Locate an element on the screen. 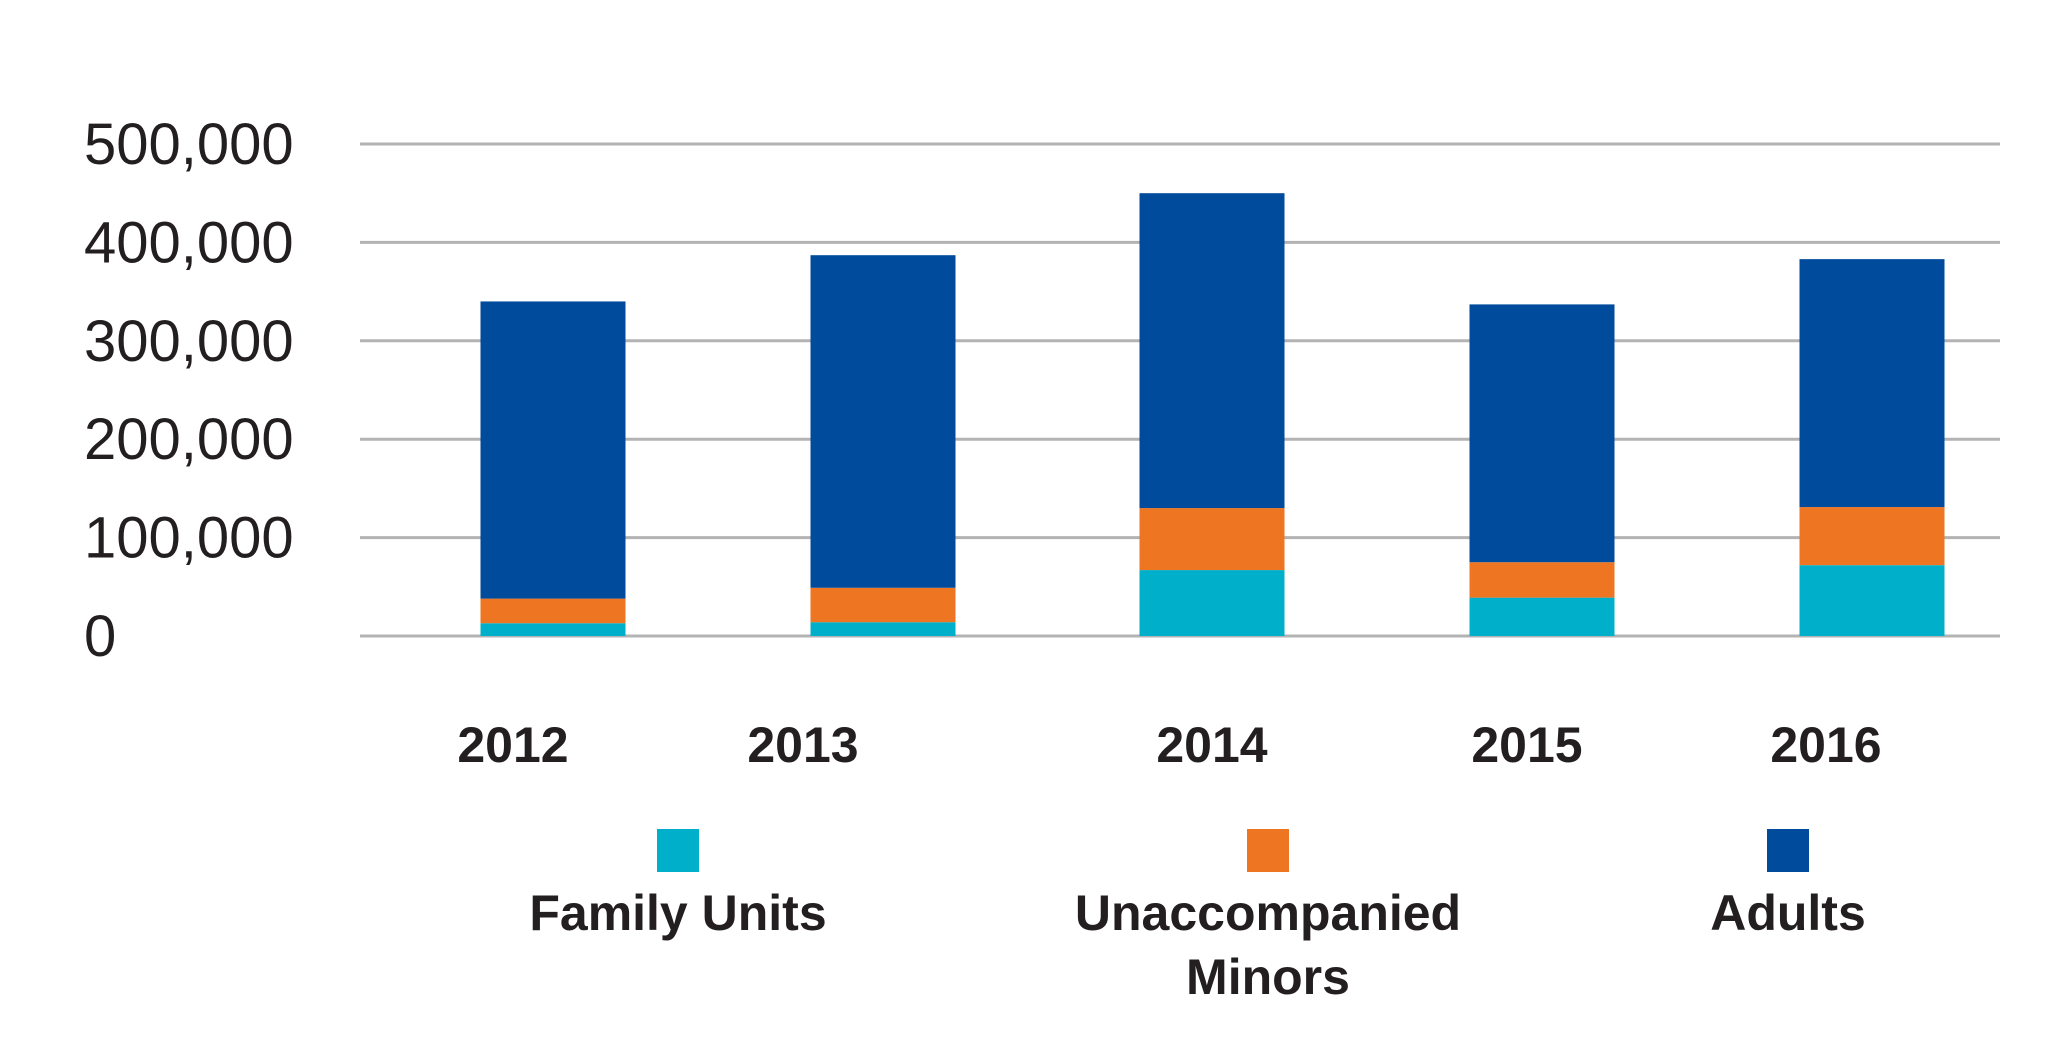 Image resolution: width=2056 pixels, height=1049 pixels. x-tick-label: 2014 is located at coordinates (1211, 745).